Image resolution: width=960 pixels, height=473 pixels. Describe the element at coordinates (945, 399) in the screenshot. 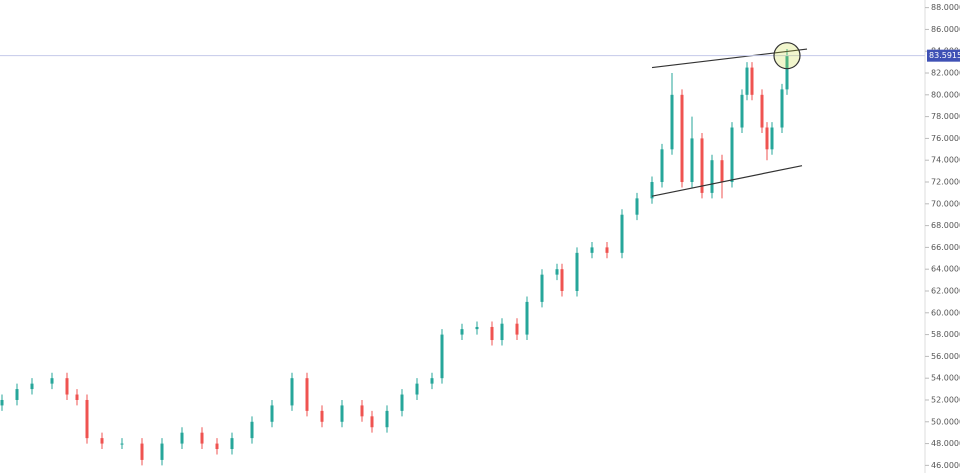

I see `y-tick-label: 52.0000` at that location.